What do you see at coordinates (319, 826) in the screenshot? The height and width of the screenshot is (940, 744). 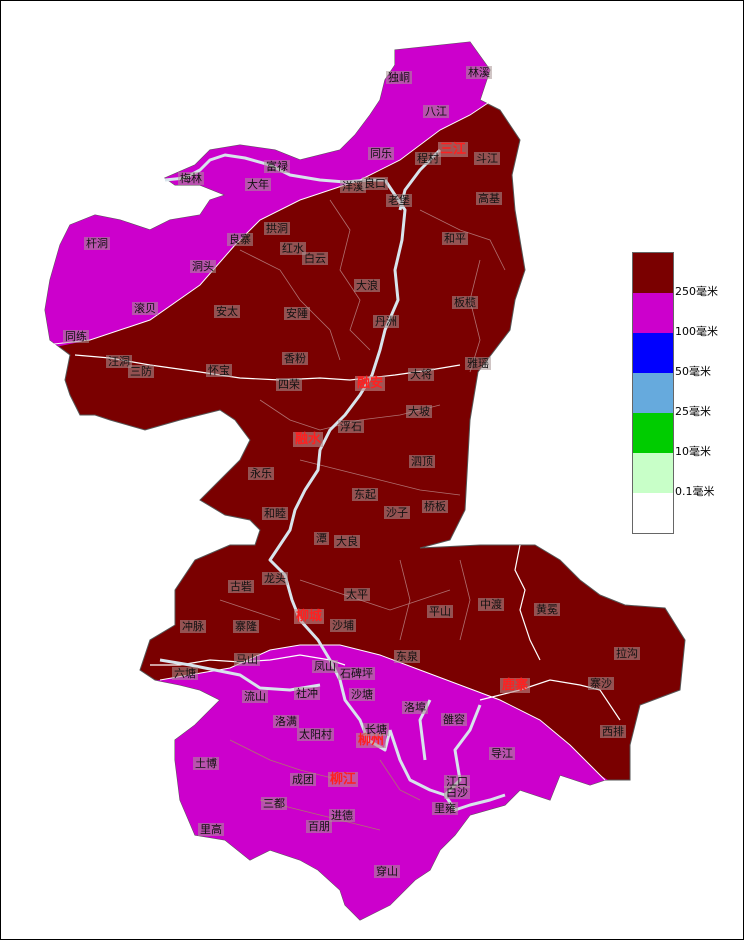 I see `town-label: 百朋` at bounding box center [319, 826].